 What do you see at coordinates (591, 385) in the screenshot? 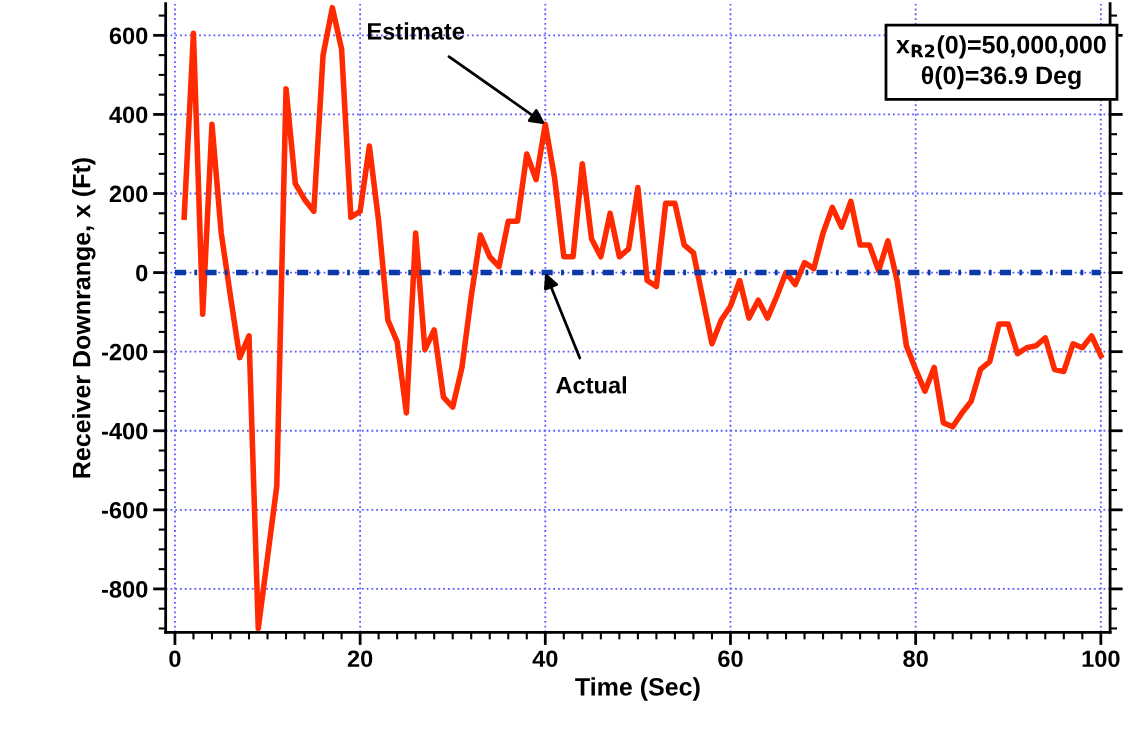
I see `annotation: Actual` at bounding box center [591, 385].